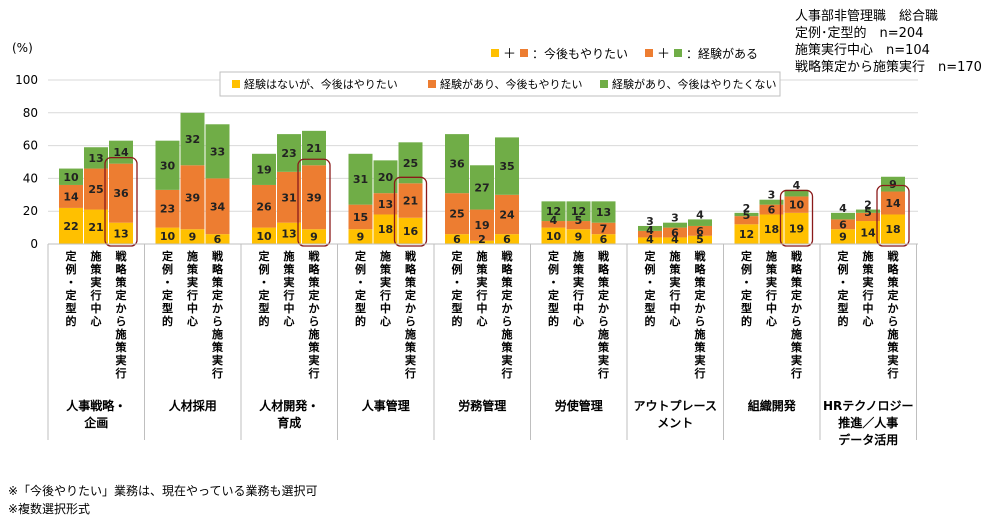 This screenshot has width=1000, height=520. Describe the element at coordinates (321, 84) in the screenshot. I see `legend-series-label: 経験はないが、今後はやりたい` at that location.